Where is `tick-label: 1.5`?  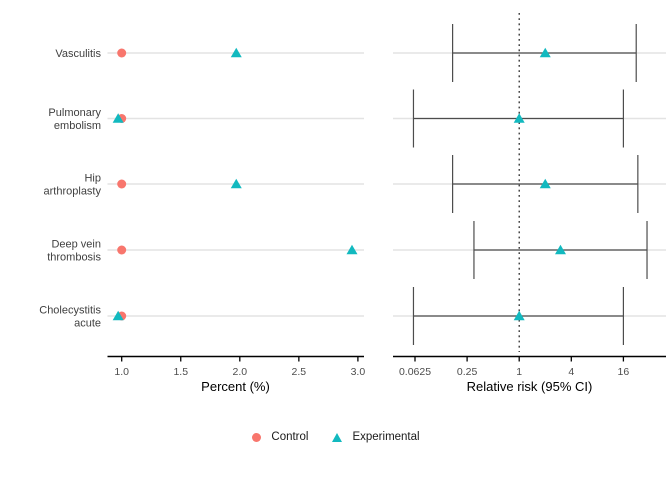 tick-label: 1.5 is located at coordinates (180, 372).